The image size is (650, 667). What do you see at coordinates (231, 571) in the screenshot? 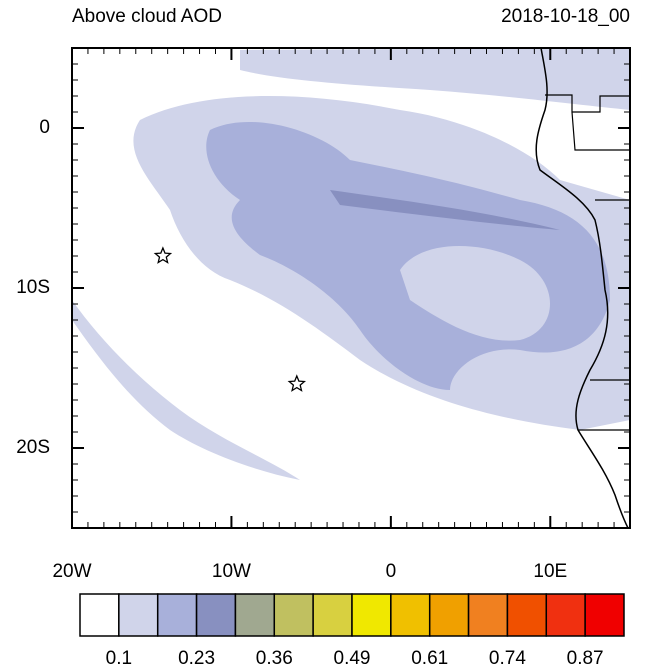
I see `x-tick-label: 10W` at bounding box center [231, 571].